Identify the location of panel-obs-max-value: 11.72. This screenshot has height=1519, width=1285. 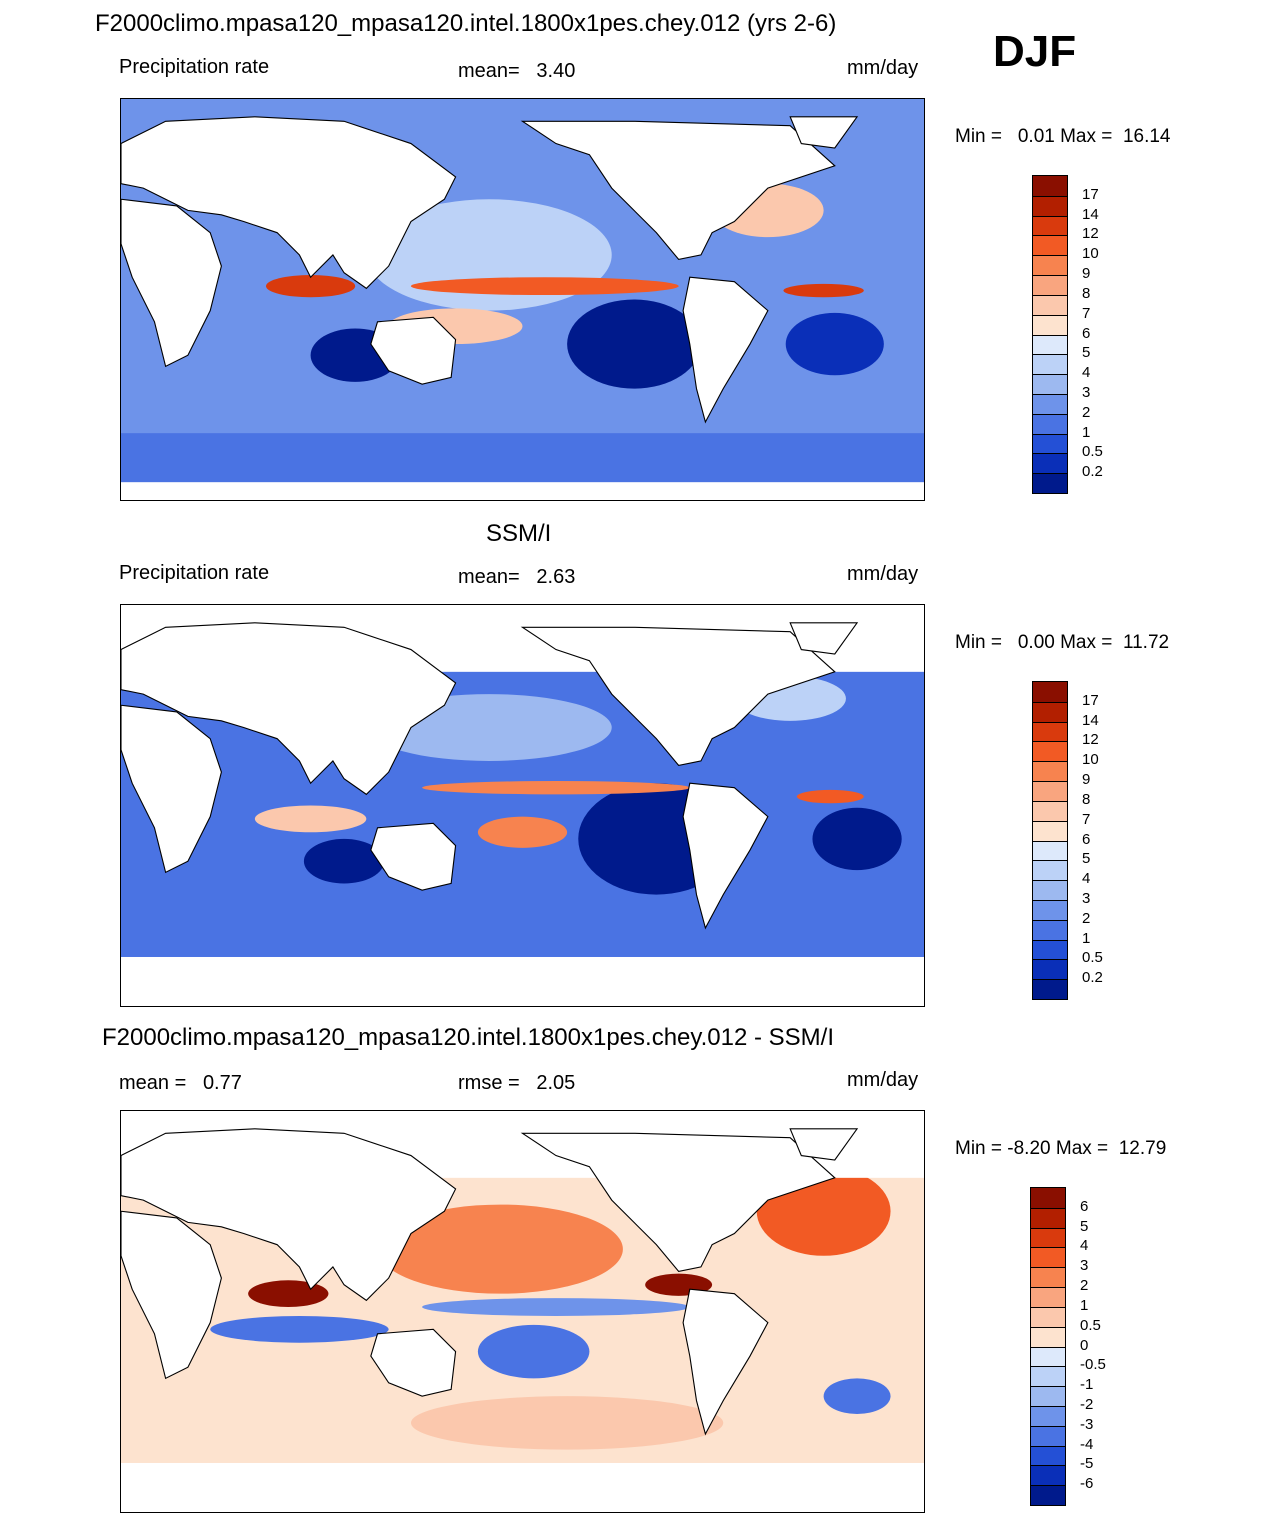
(1146, 642).